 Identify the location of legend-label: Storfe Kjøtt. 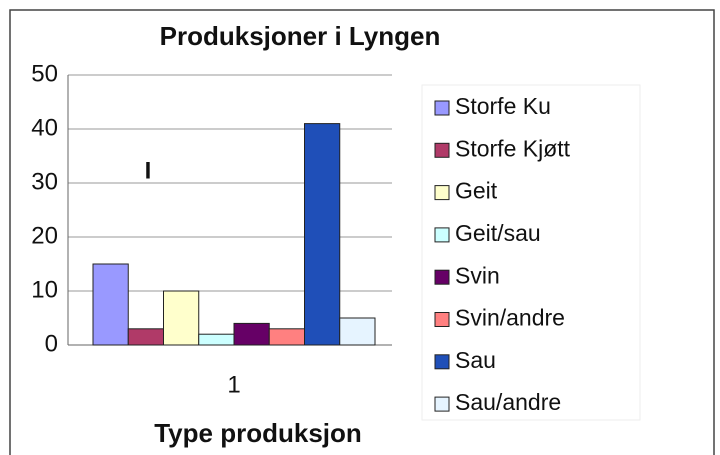
(513, 148).